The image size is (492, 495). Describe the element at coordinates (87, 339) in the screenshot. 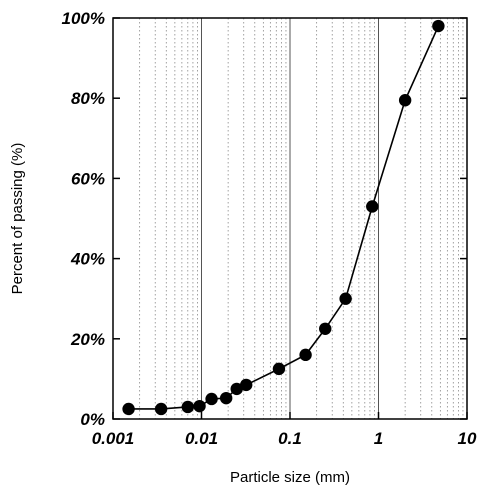

I see `y-tick-label: 20%` at that location.